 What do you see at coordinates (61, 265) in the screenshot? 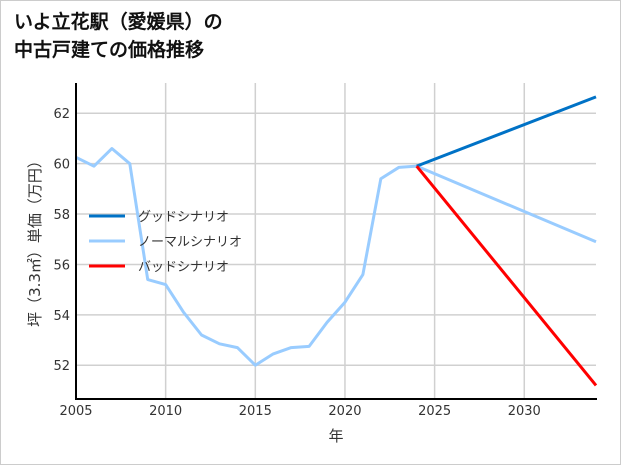
I see `y-tick-label: 56` at bounding box center [61, 265].